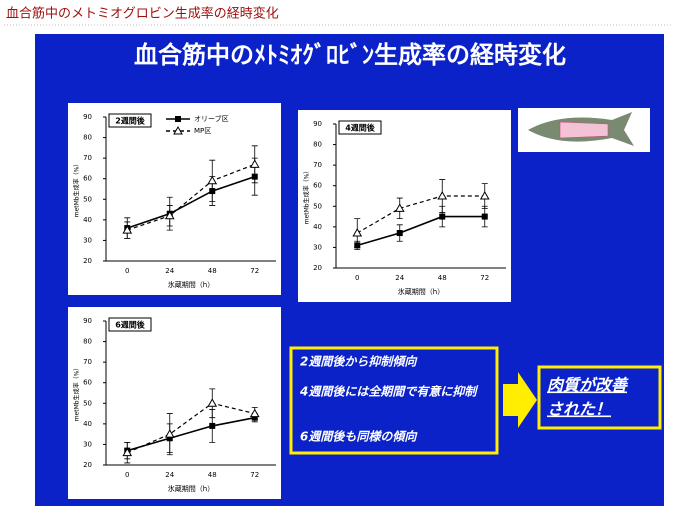 The width and height of the screenshot is (677, 513). I want to click on note: 4週間後には全期間で有意に抑制, so click(388, 392).